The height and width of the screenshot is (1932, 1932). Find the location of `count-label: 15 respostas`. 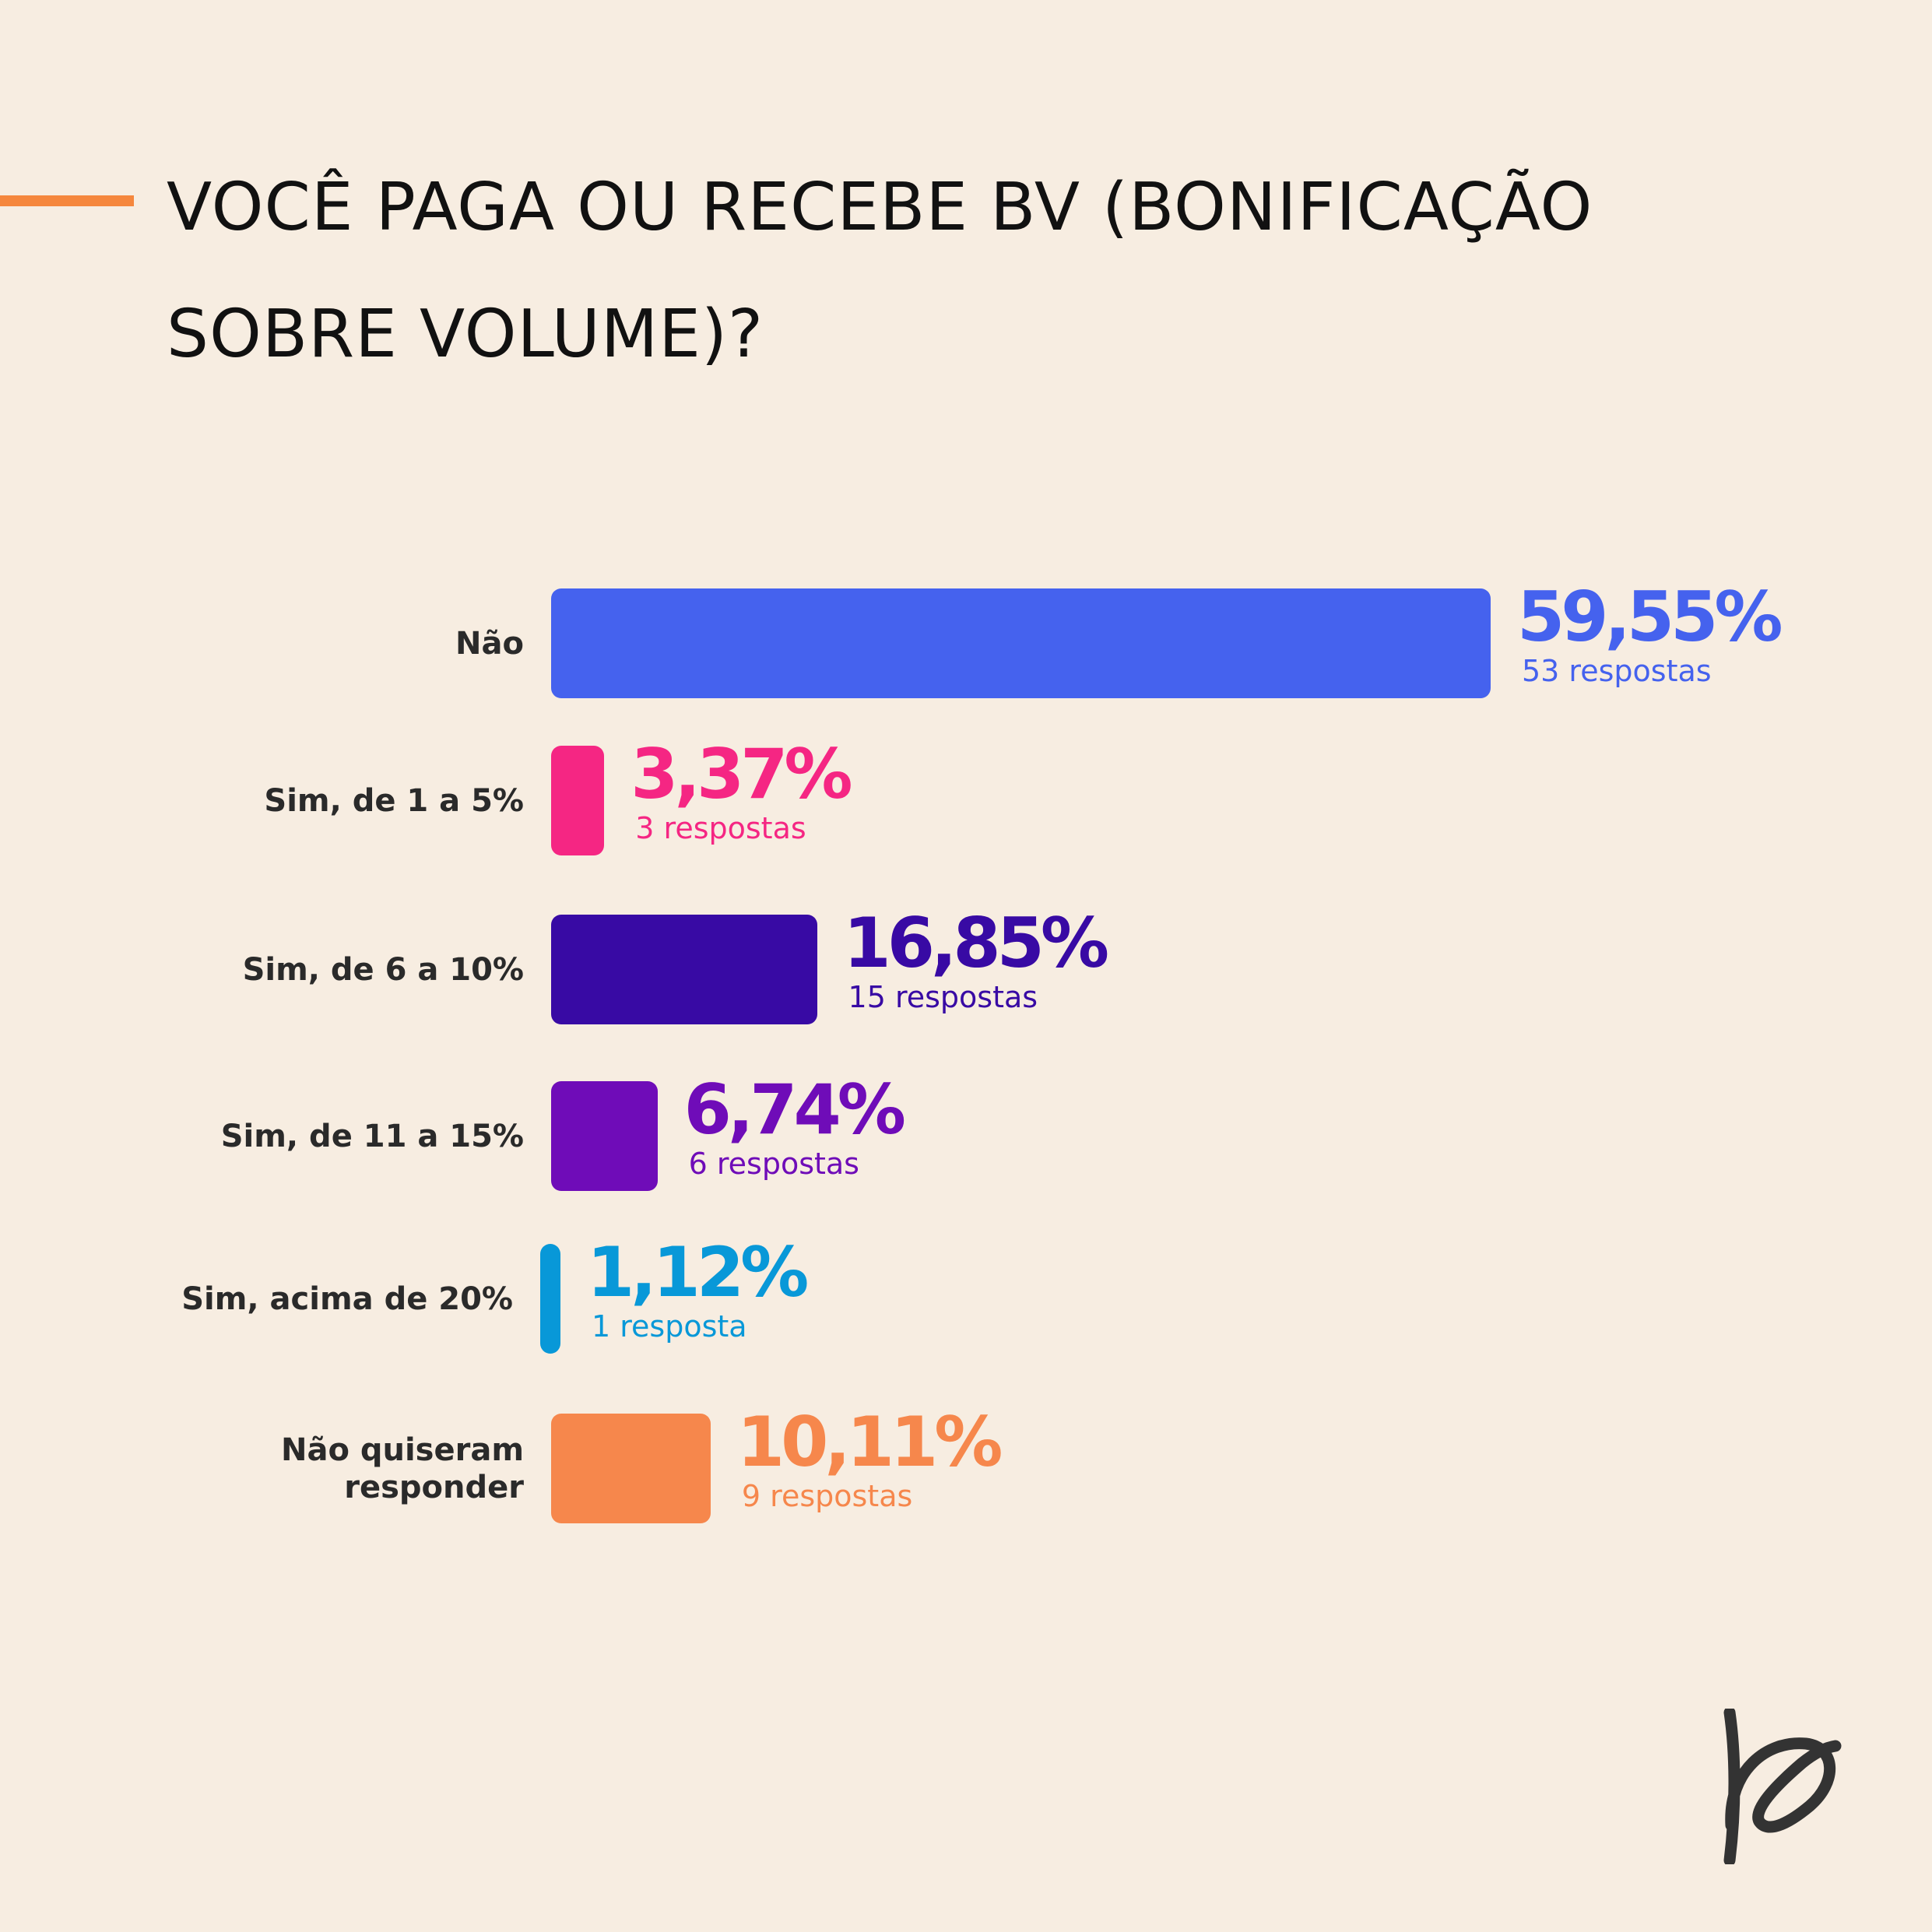

count-label: 15 respostas is located at coordinates (943, 997).